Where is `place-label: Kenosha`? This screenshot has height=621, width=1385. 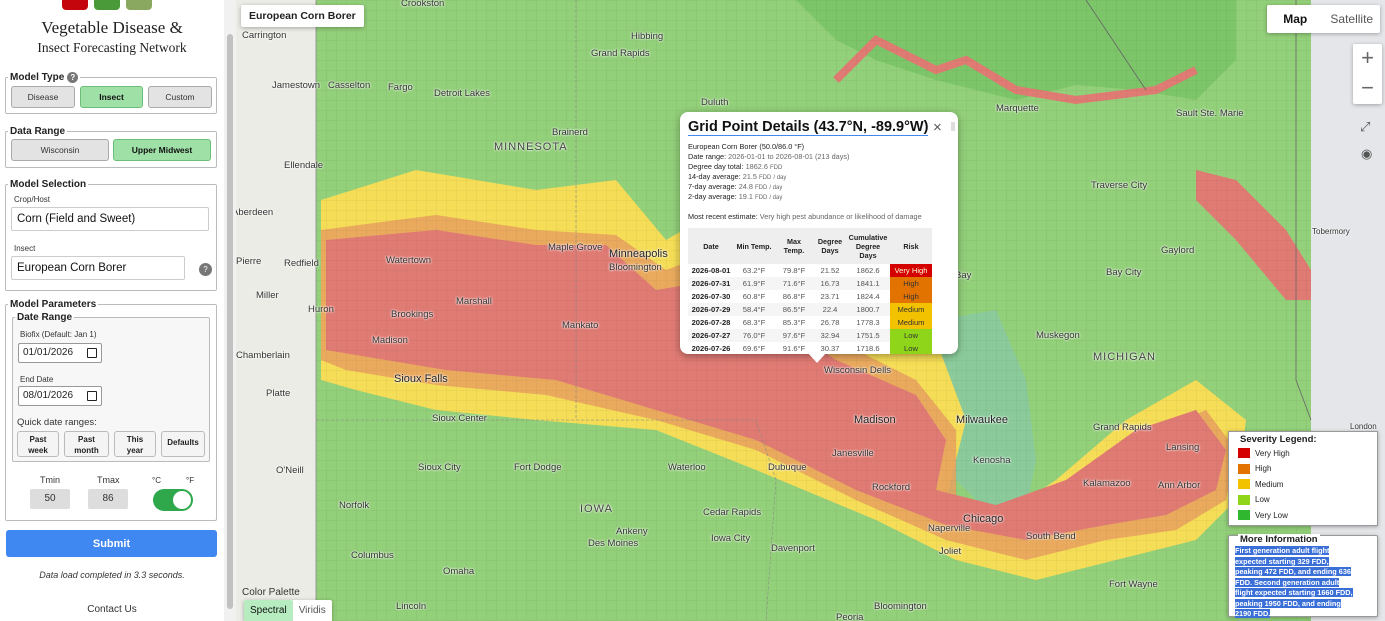
place-label: Kenosha is located at coordinates (992, 460).